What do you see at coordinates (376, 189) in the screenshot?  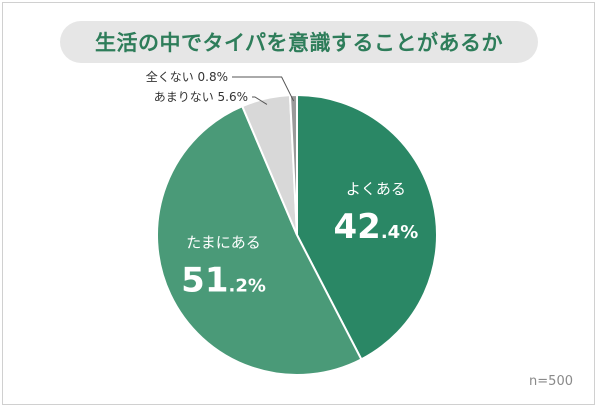 I see `slice-label-0: よくある` at bounding box center [376, 189].